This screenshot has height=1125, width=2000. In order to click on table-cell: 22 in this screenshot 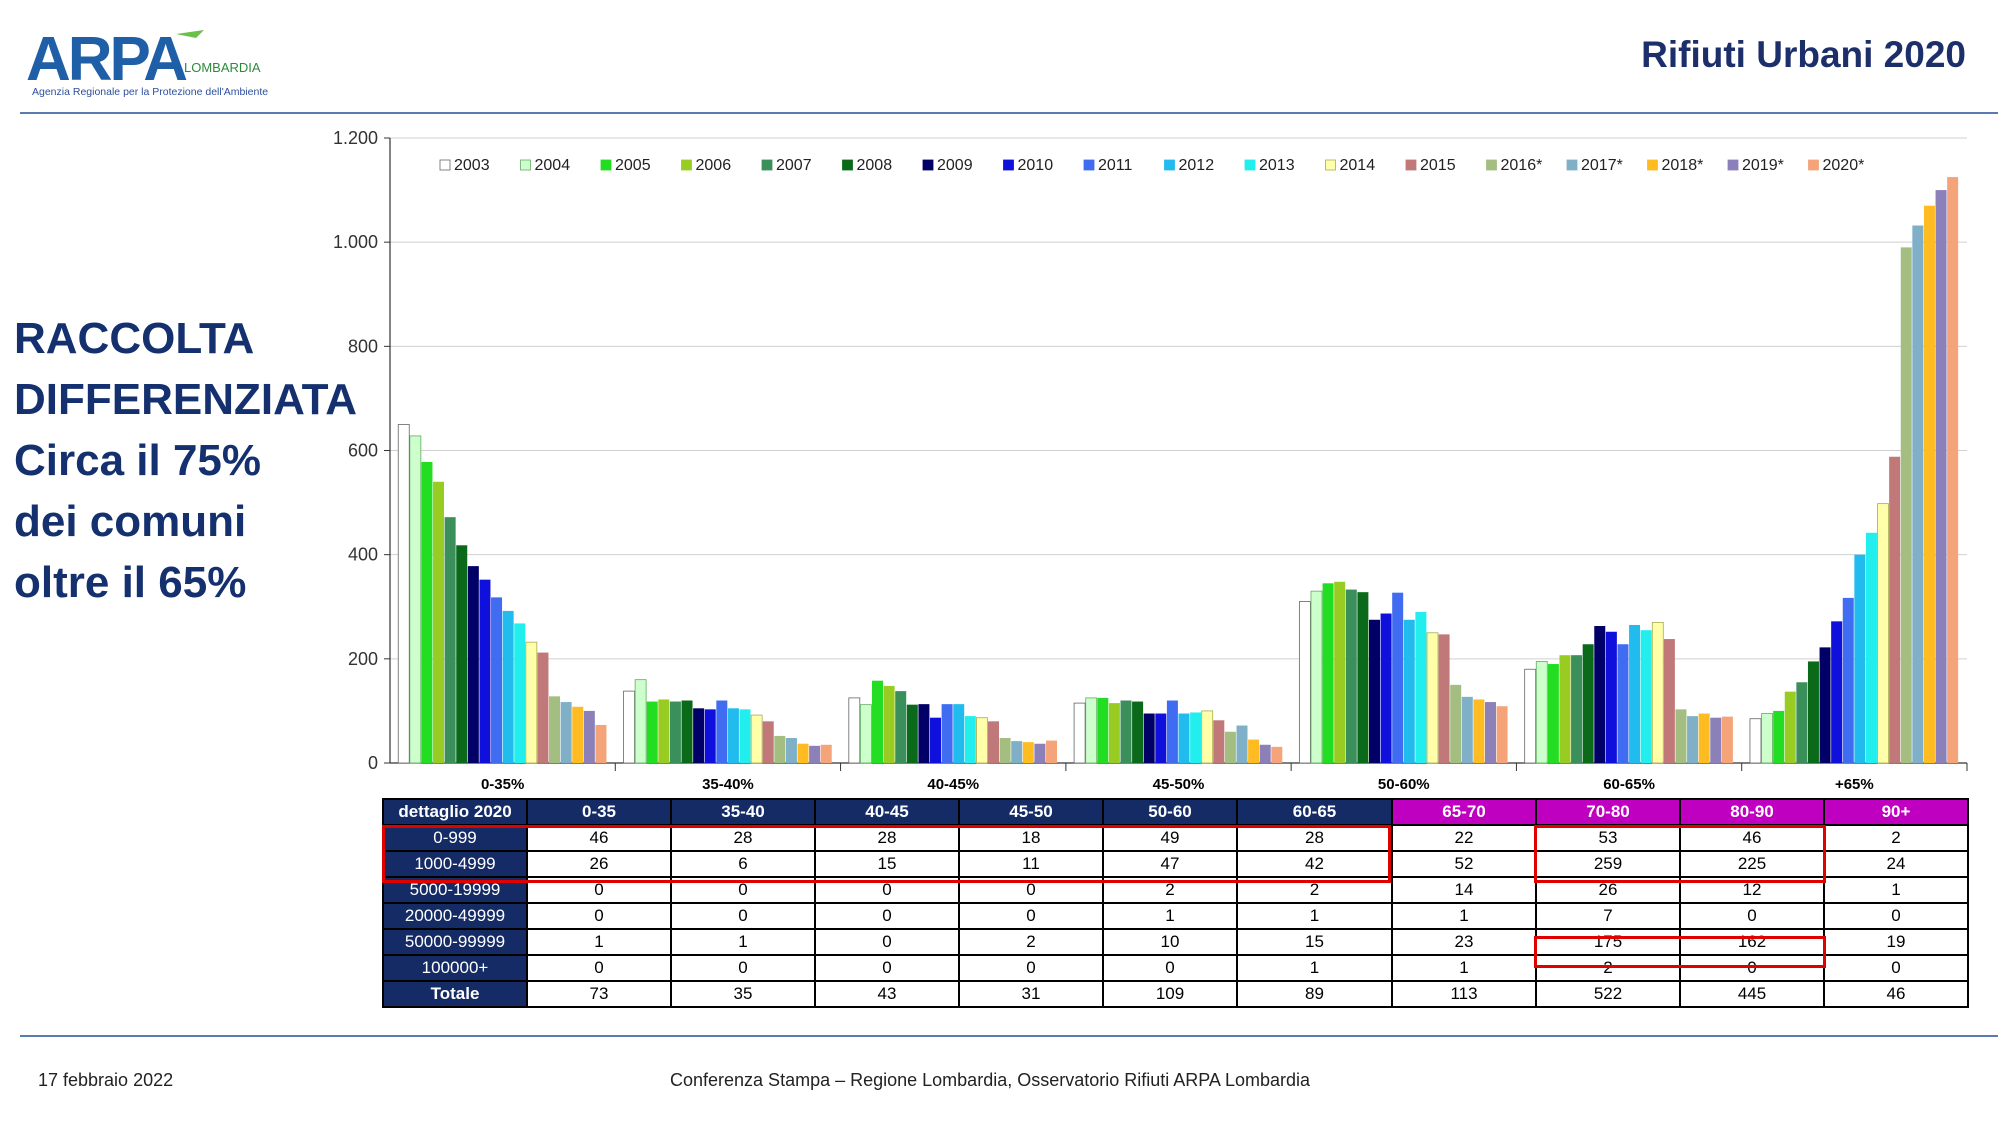, I will do `click(1464, 838)`.